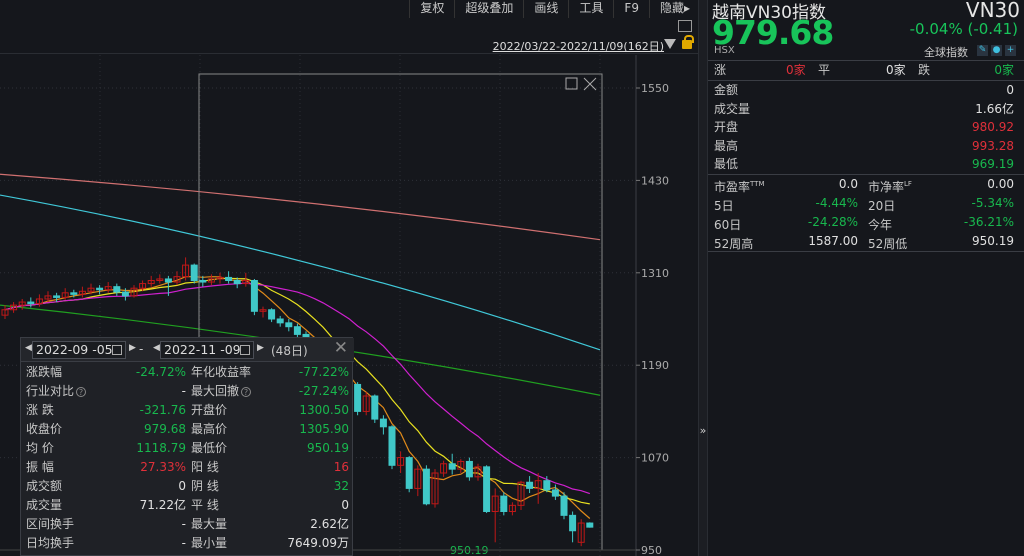 Image resolution: width=1024 pixels, height=556 pixels. Describe the element at coordinates (769, 13) in the screenshot. I see `index-name: 越南VN30指数` at that location.